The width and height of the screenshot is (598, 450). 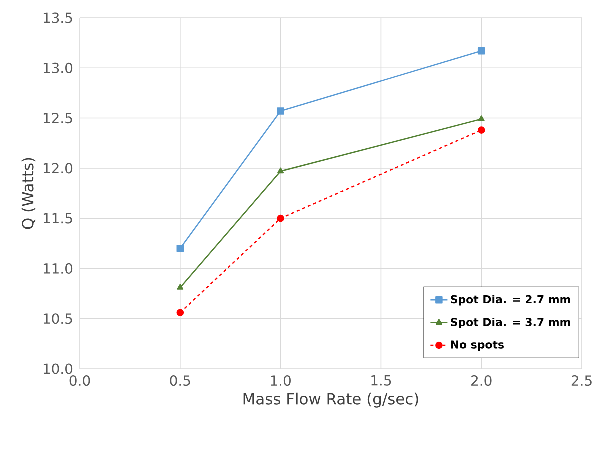 What do you see at coordinates (58, 118) in the screenshot?
I see `y-tick-label: 12.5` at bounding box center [58, 118].